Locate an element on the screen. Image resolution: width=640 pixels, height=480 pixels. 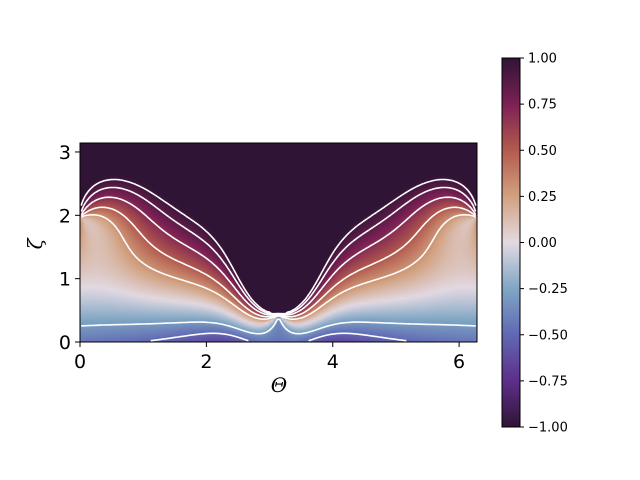
colorbar-tick-label: −1.00 is located at coordinates (548, 428).